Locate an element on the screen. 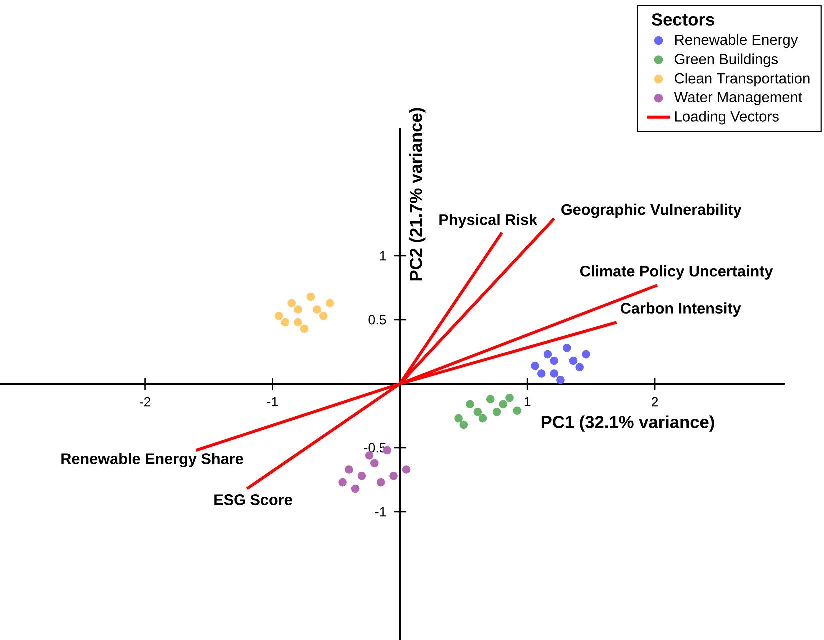 This screenshot has width=824, height=640. annotation: Climate Policy Uncertainty is located at coordinates (677, 273).